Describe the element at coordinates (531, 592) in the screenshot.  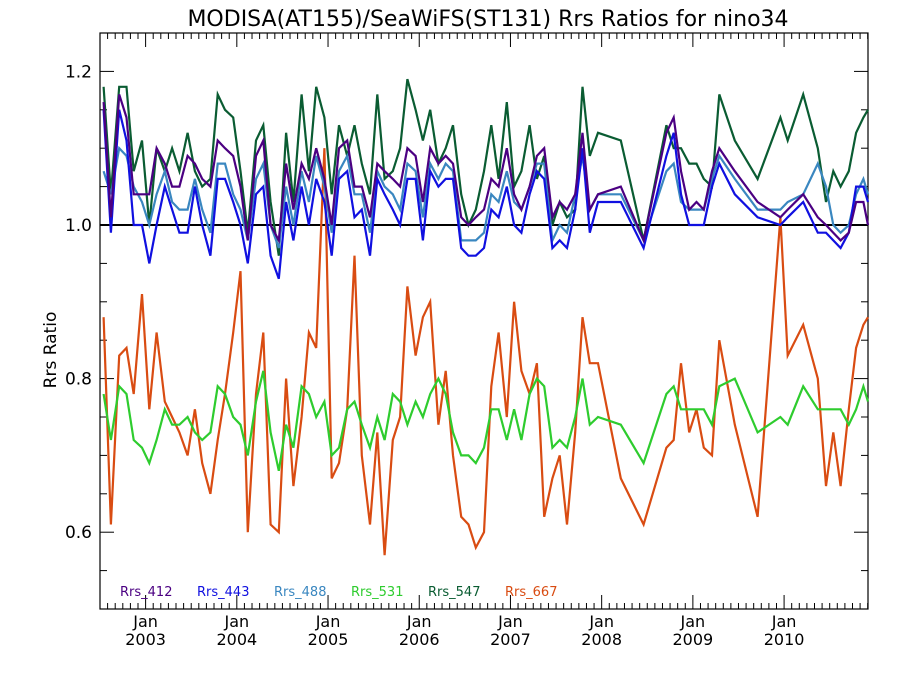
I see `legend-entry-rrs-667: Rrs_667` at that location.